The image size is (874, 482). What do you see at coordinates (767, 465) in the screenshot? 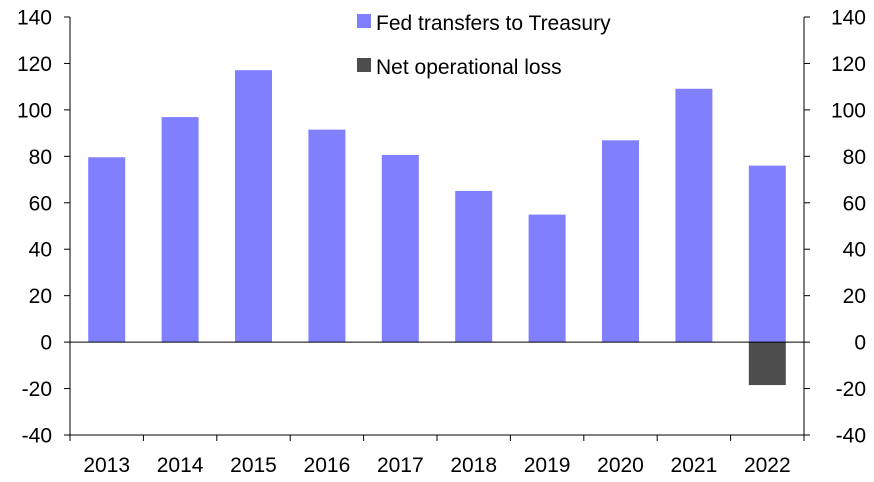
I see `x-tick-label: 2022` at bounding box center [767, 465].